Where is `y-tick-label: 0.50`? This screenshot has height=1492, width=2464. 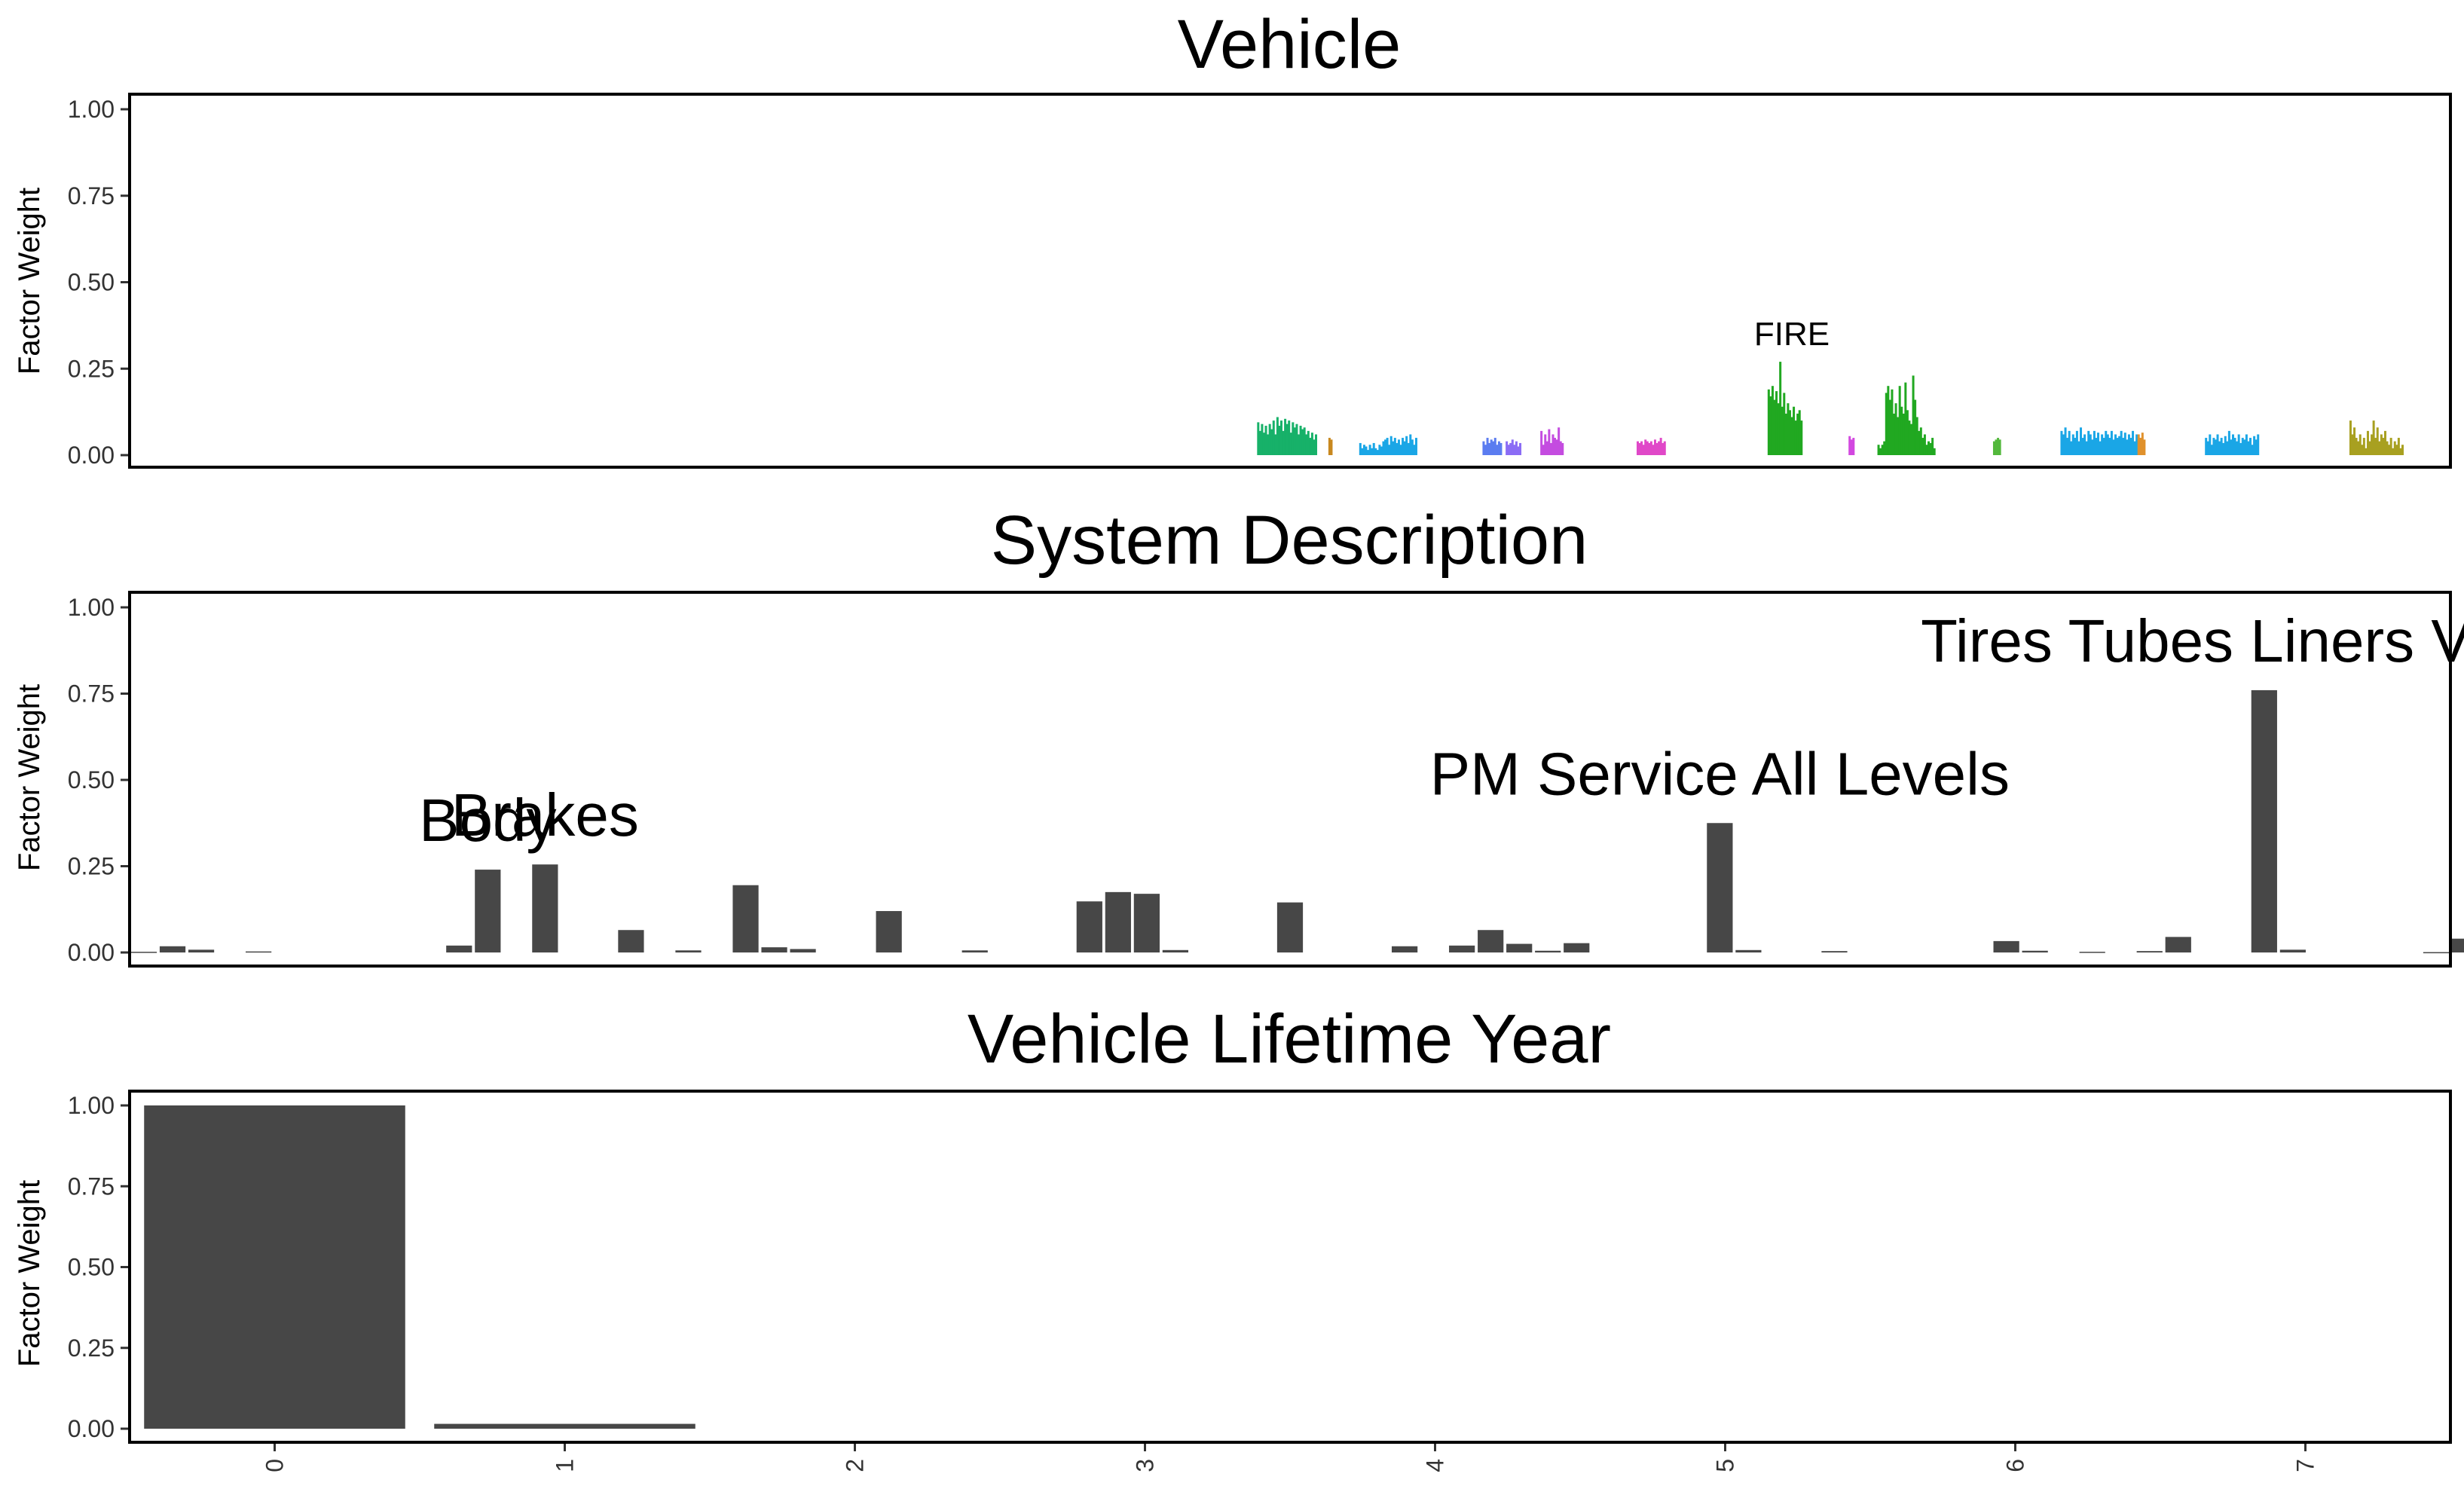 y-tick-label: 0.50 is located at coordinates (91, 1267).